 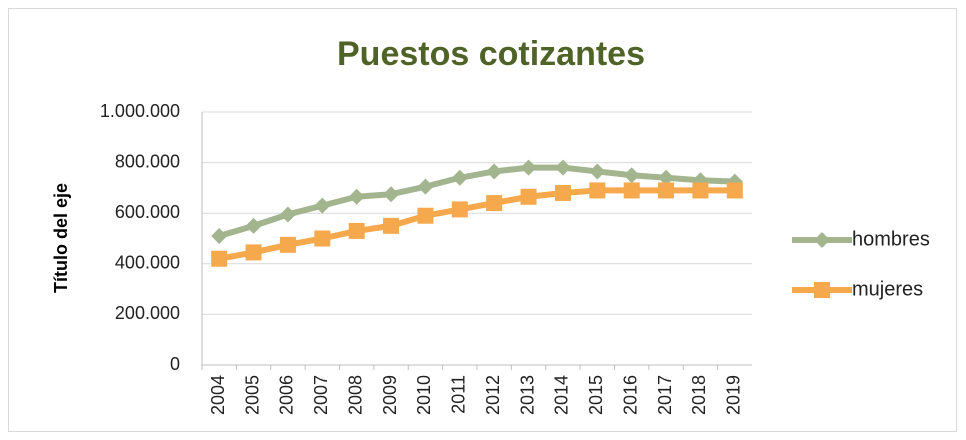 What do you see at coordinates (562, 395) in the screenshot?
I see `x-tick-label: 2014` at bounding box center [562, 395].